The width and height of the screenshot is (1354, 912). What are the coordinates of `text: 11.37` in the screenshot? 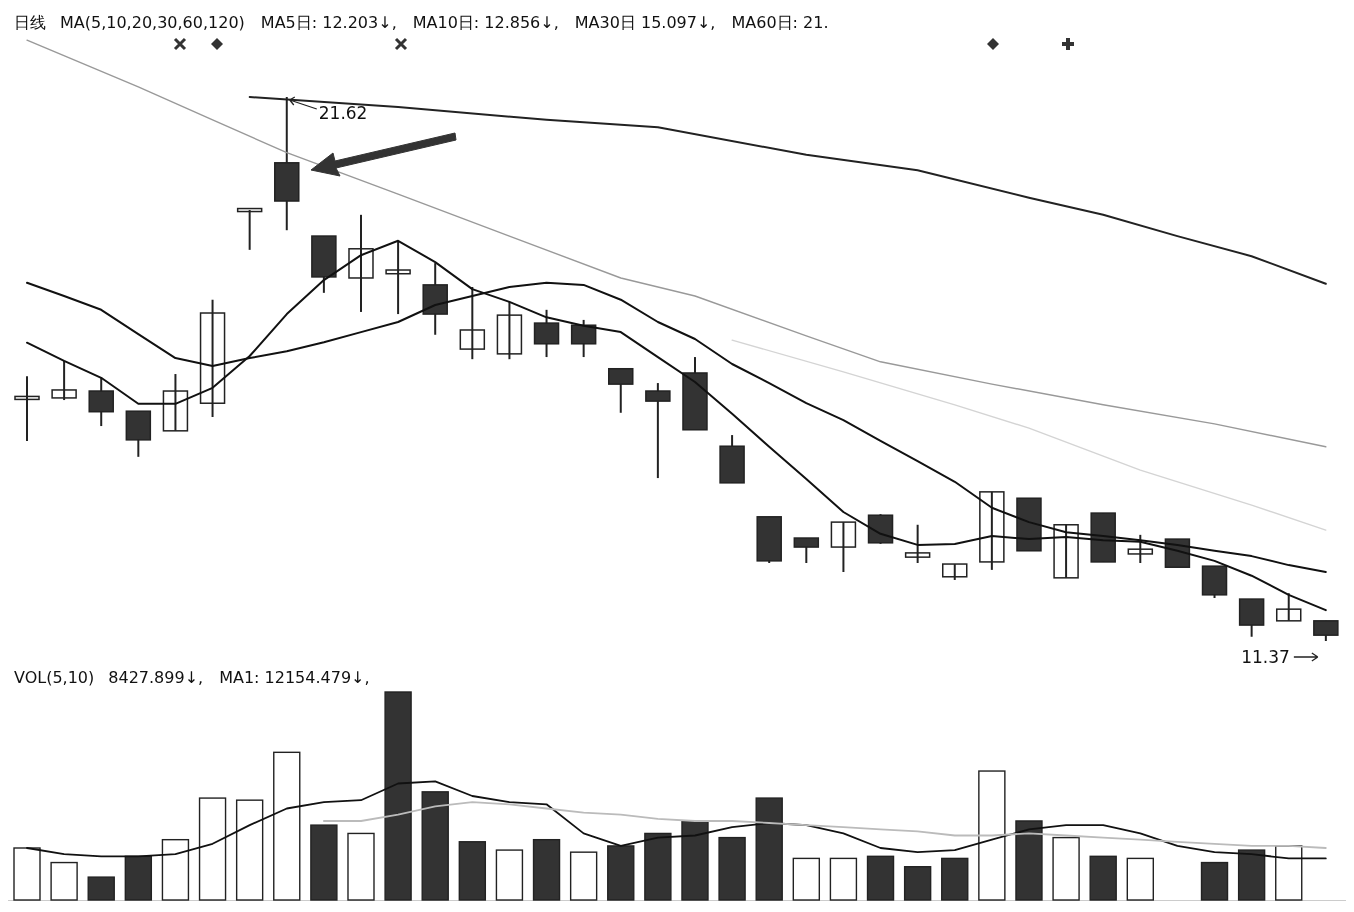 It's located at (1265, 657).